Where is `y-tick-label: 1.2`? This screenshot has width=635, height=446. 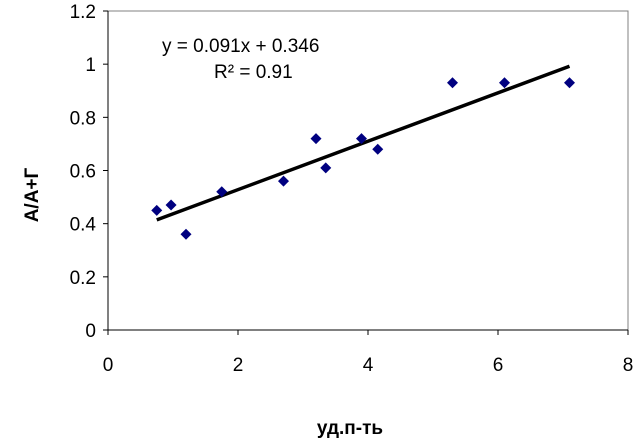
y-tick-label: 1.2 is located at coordinates (83, 12).